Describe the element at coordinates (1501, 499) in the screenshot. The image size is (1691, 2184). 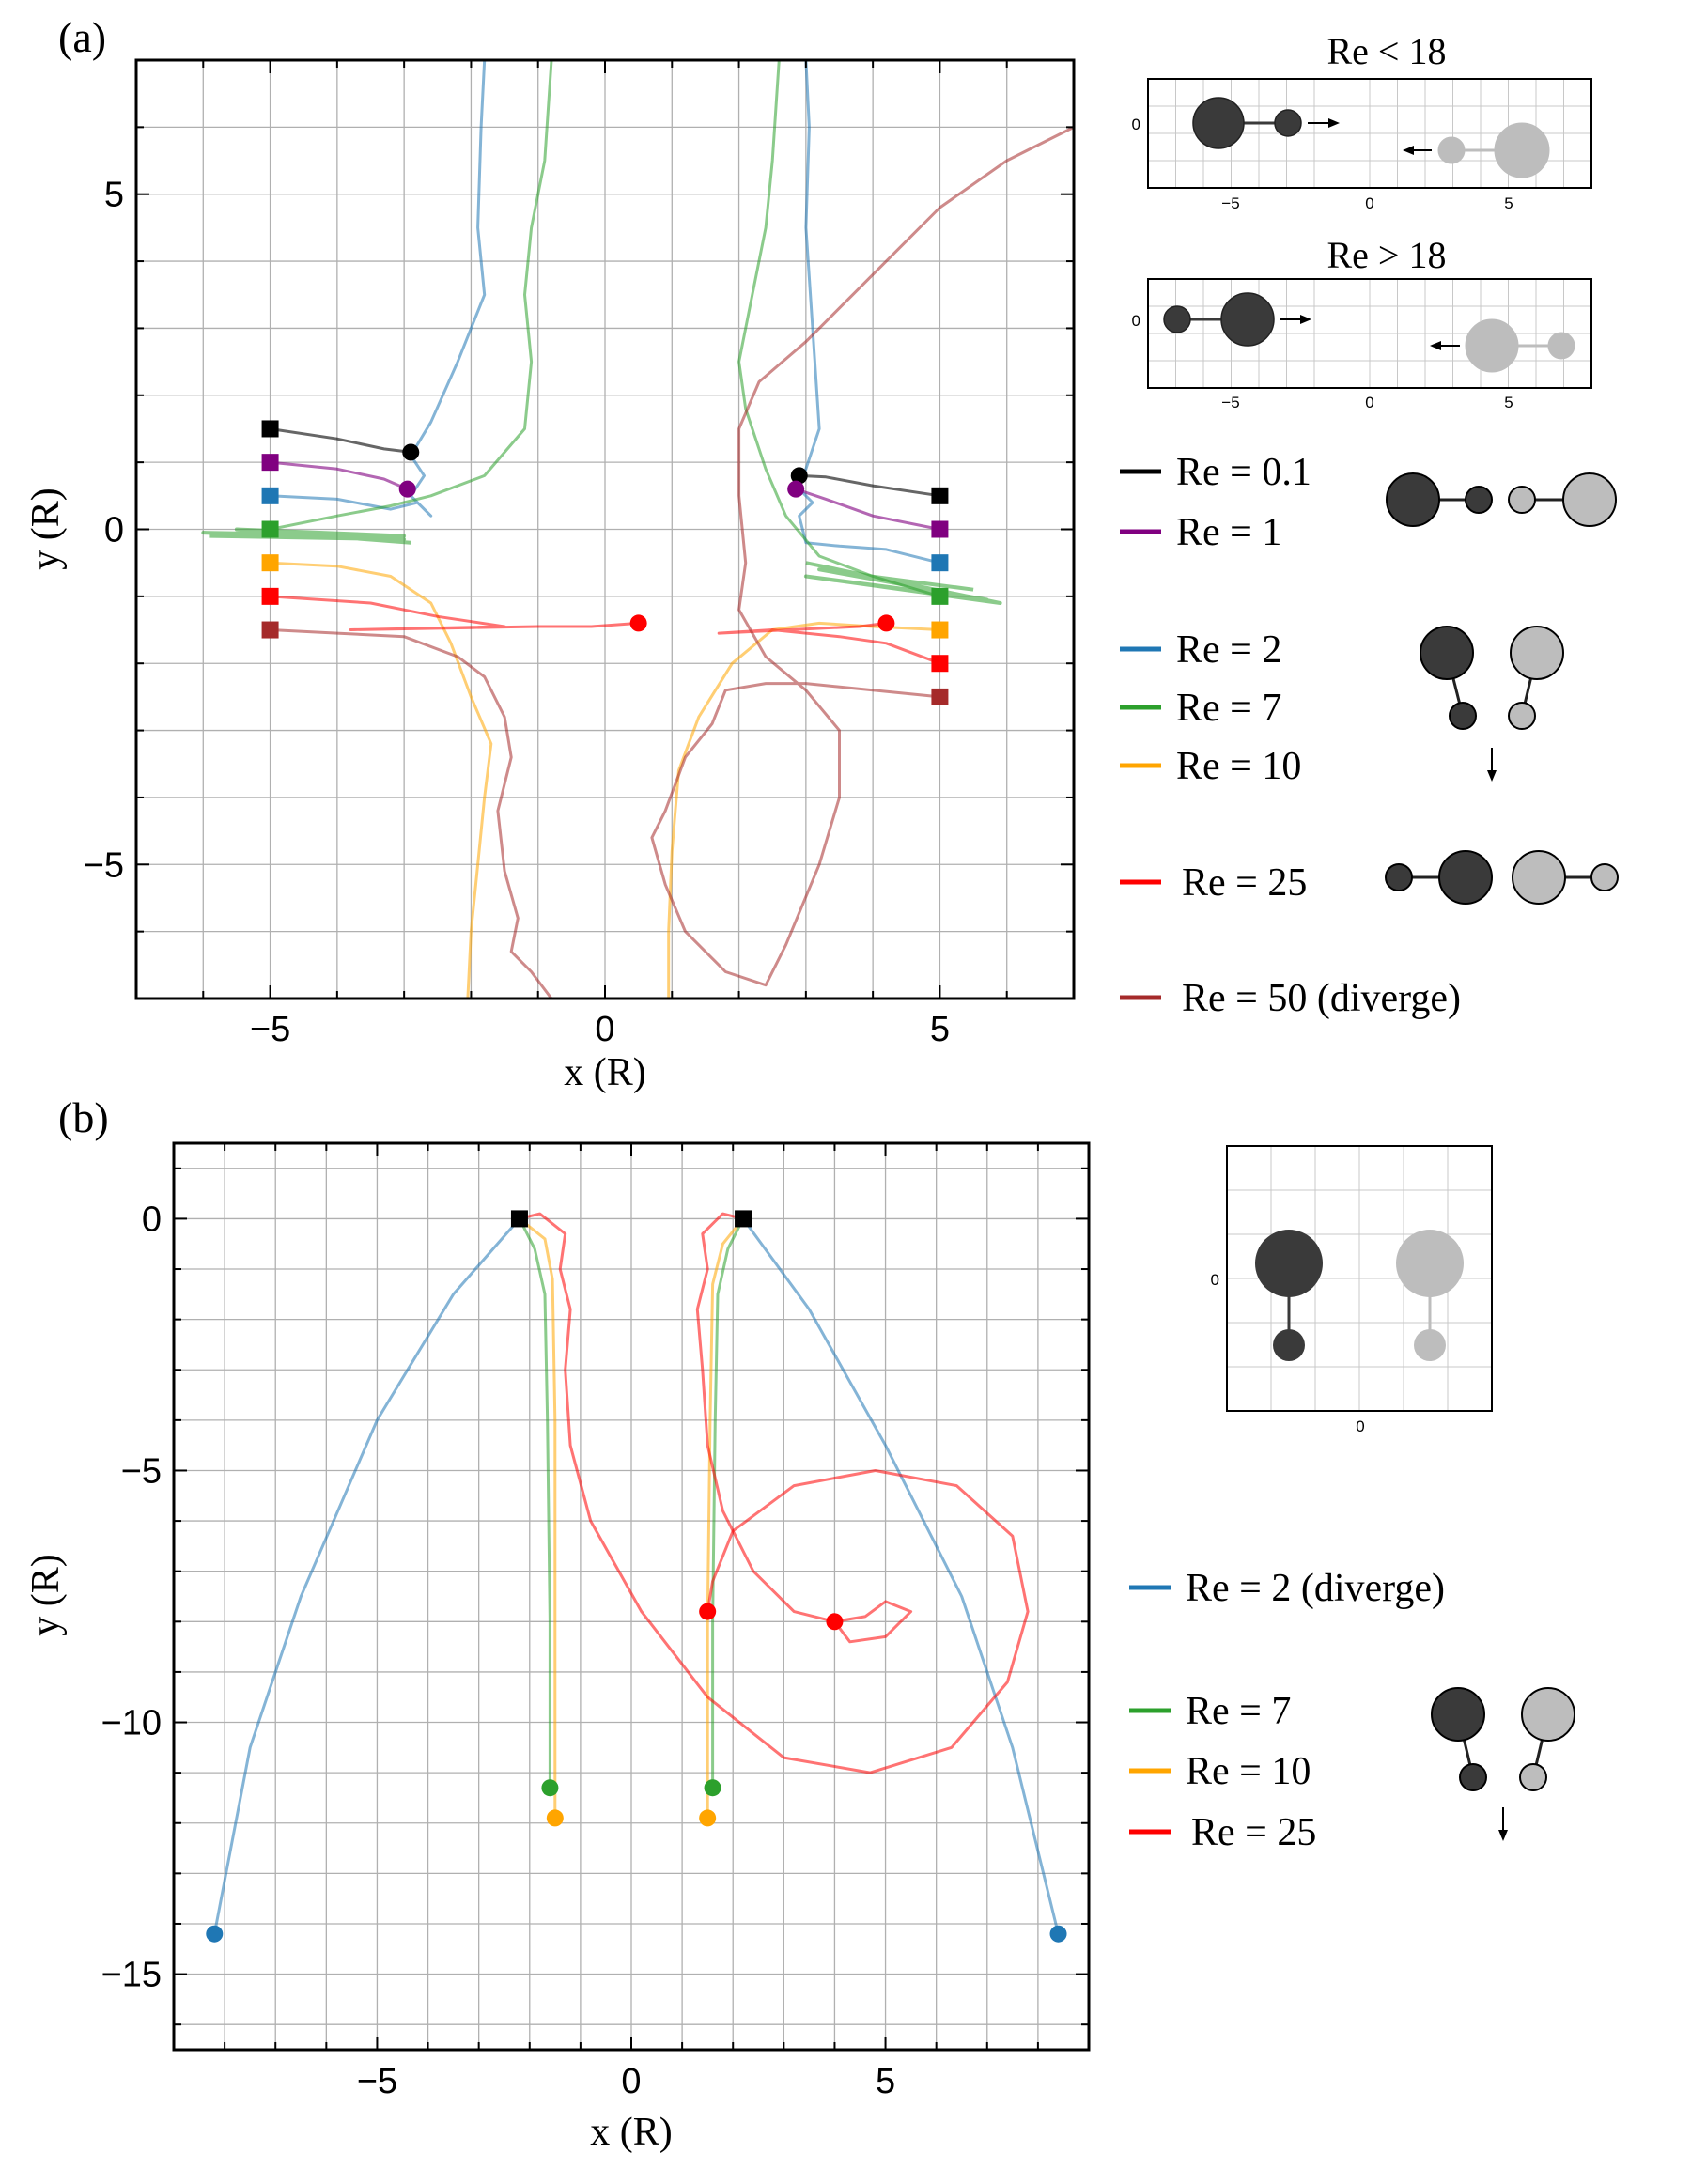
I see `config-icon-collinear-a` at that location.